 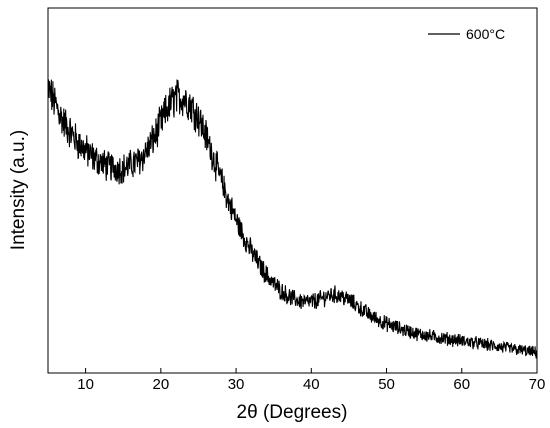 I want to click on x-axis-tick-labels: 10 20 30 40 50 60 70, so click(x=311, y=384).